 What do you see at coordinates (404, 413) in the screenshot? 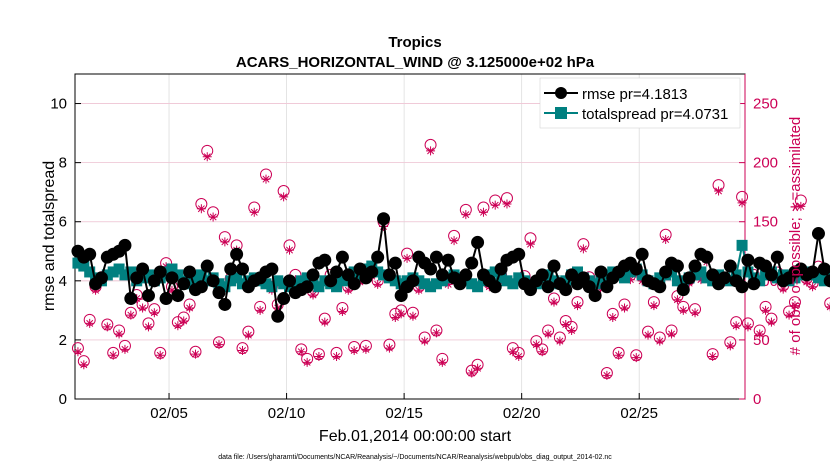
I see `x-tick-label: 02/15` at bounding box center [404, 413].